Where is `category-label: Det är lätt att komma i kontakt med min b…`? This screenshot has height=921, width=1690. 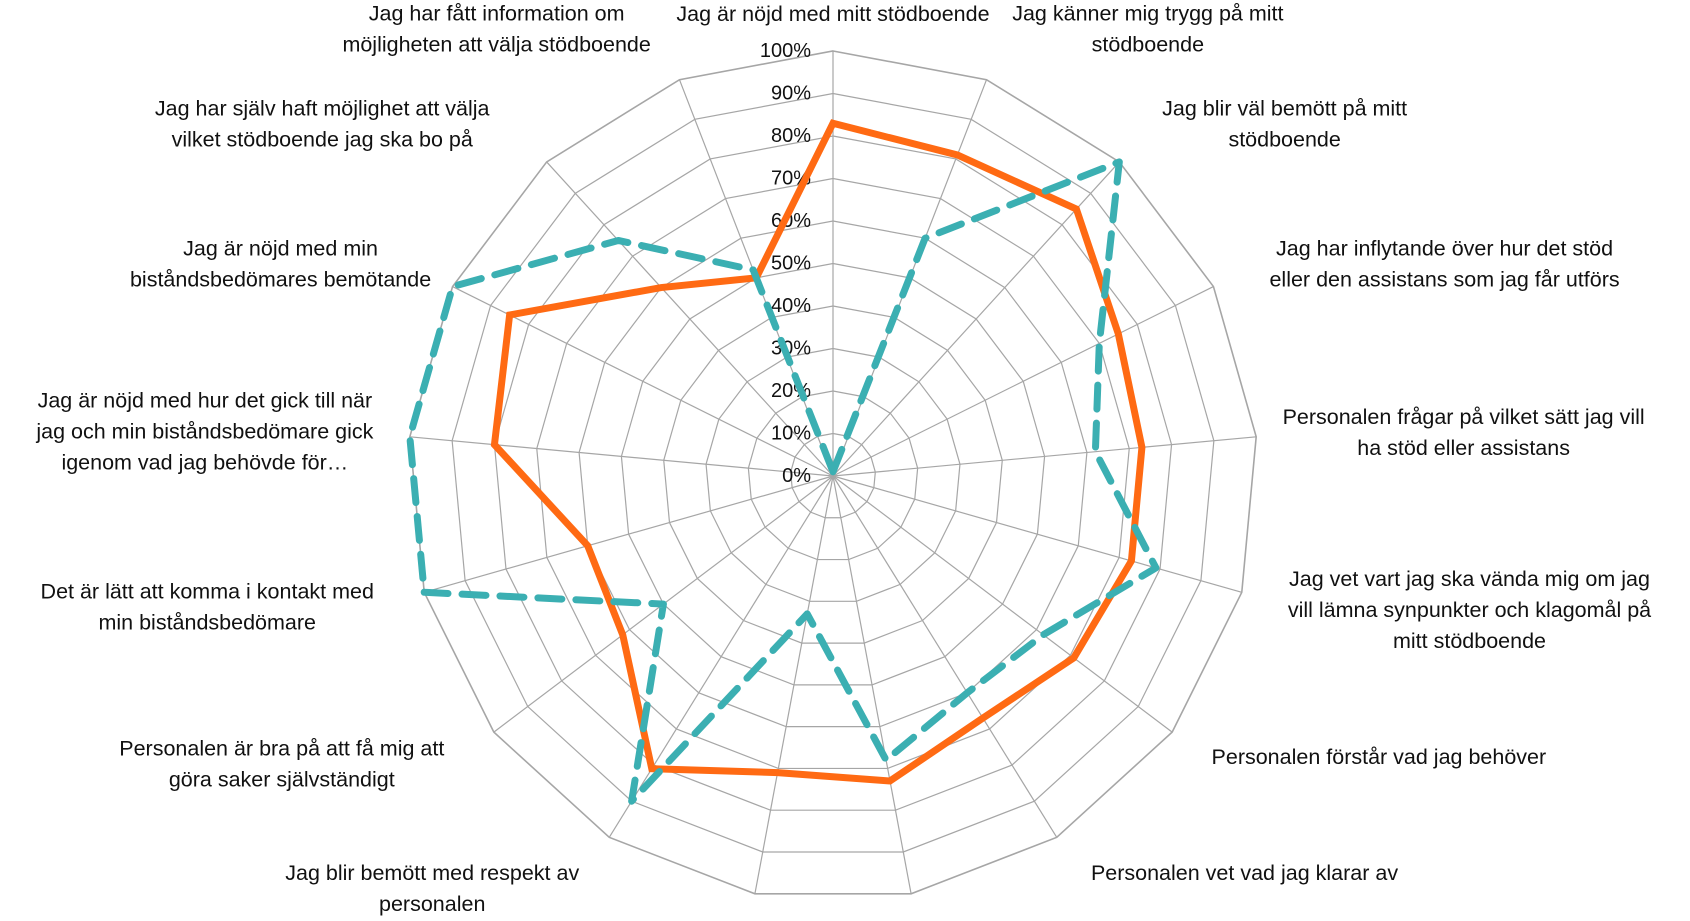 category-label: Det är lätt att komma i kontakt med min b… is located at coordinates (207, 606).